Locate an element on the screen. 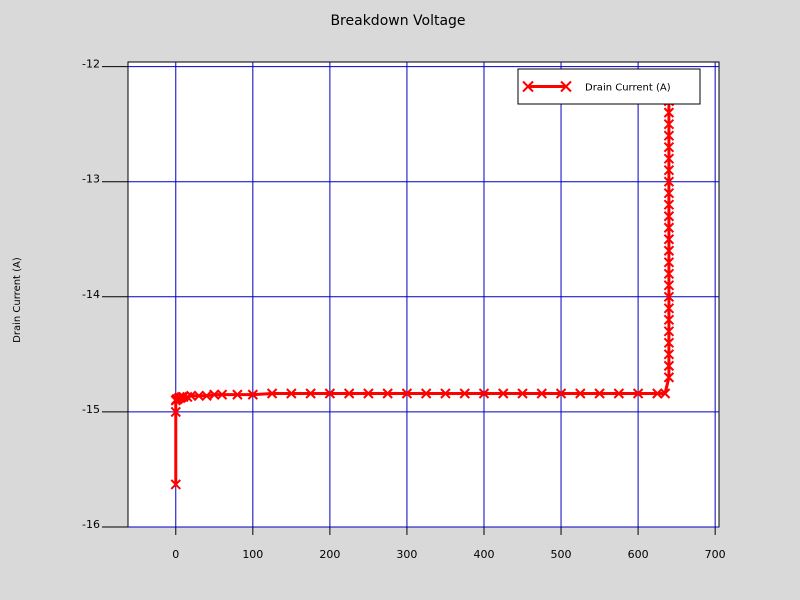  y-tick-label: -13 is located at coordinates (91, 179).